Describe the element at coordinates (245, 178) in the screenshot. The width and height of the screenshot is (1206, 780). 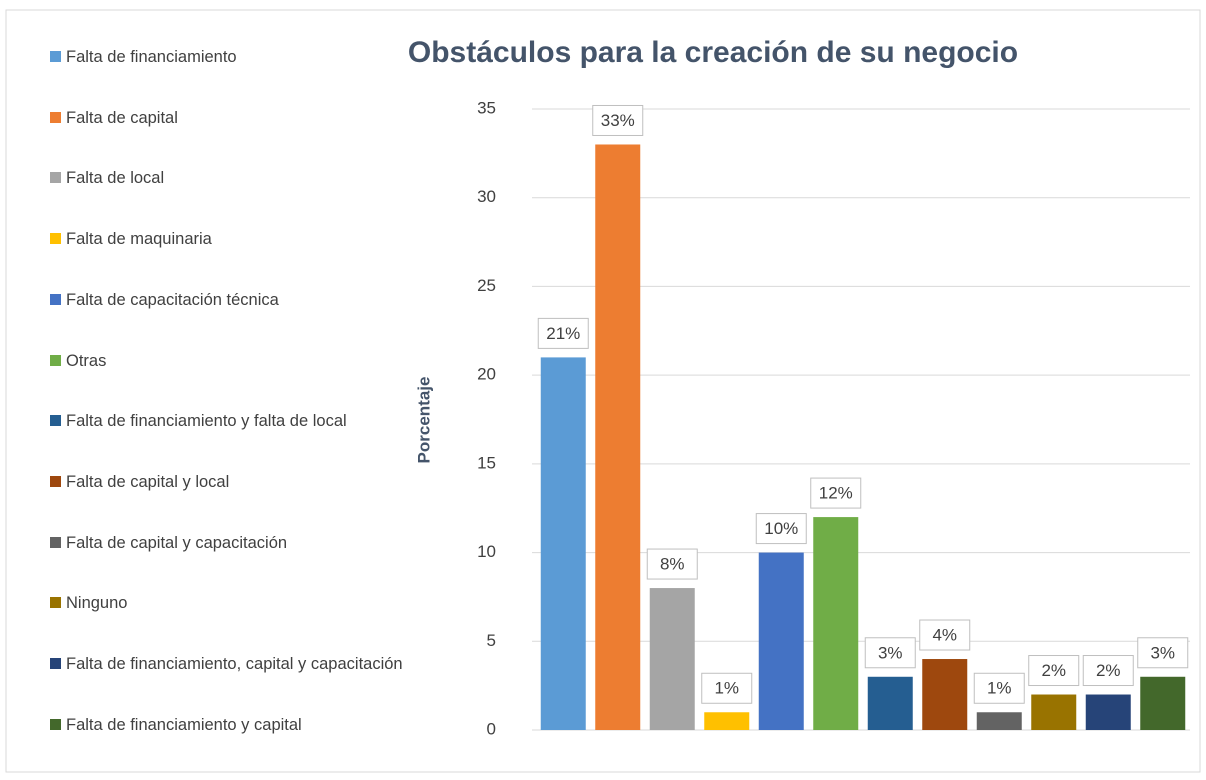
I see `legend-item: Falta de local` at that location.